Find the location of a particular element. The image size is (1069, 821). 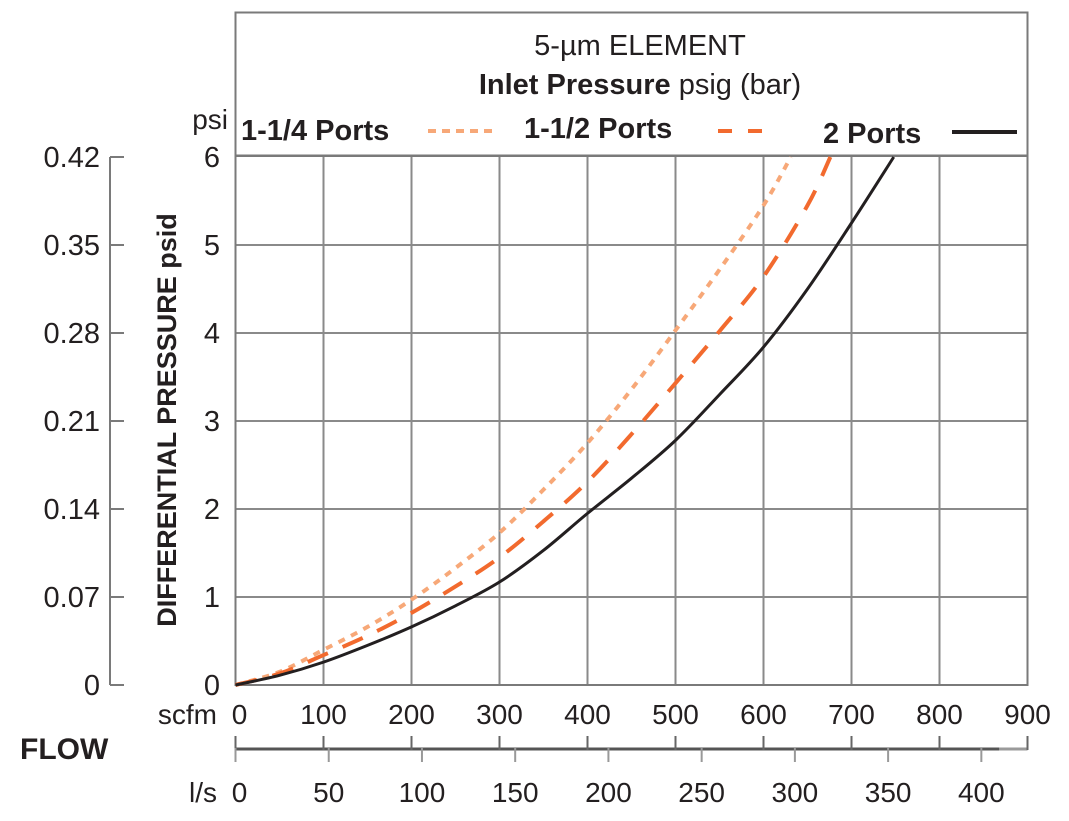

y-tick-label: 6 is located at coordinates (212, 158).